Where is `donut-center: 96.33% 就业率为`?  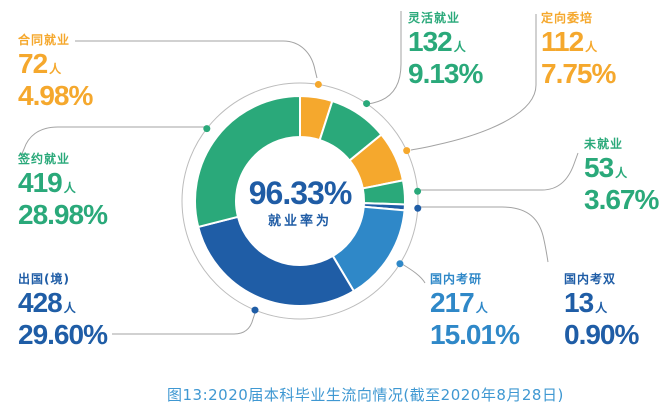
donut-center: 96.33% 就业率为 is located at coordinates (300, 202).